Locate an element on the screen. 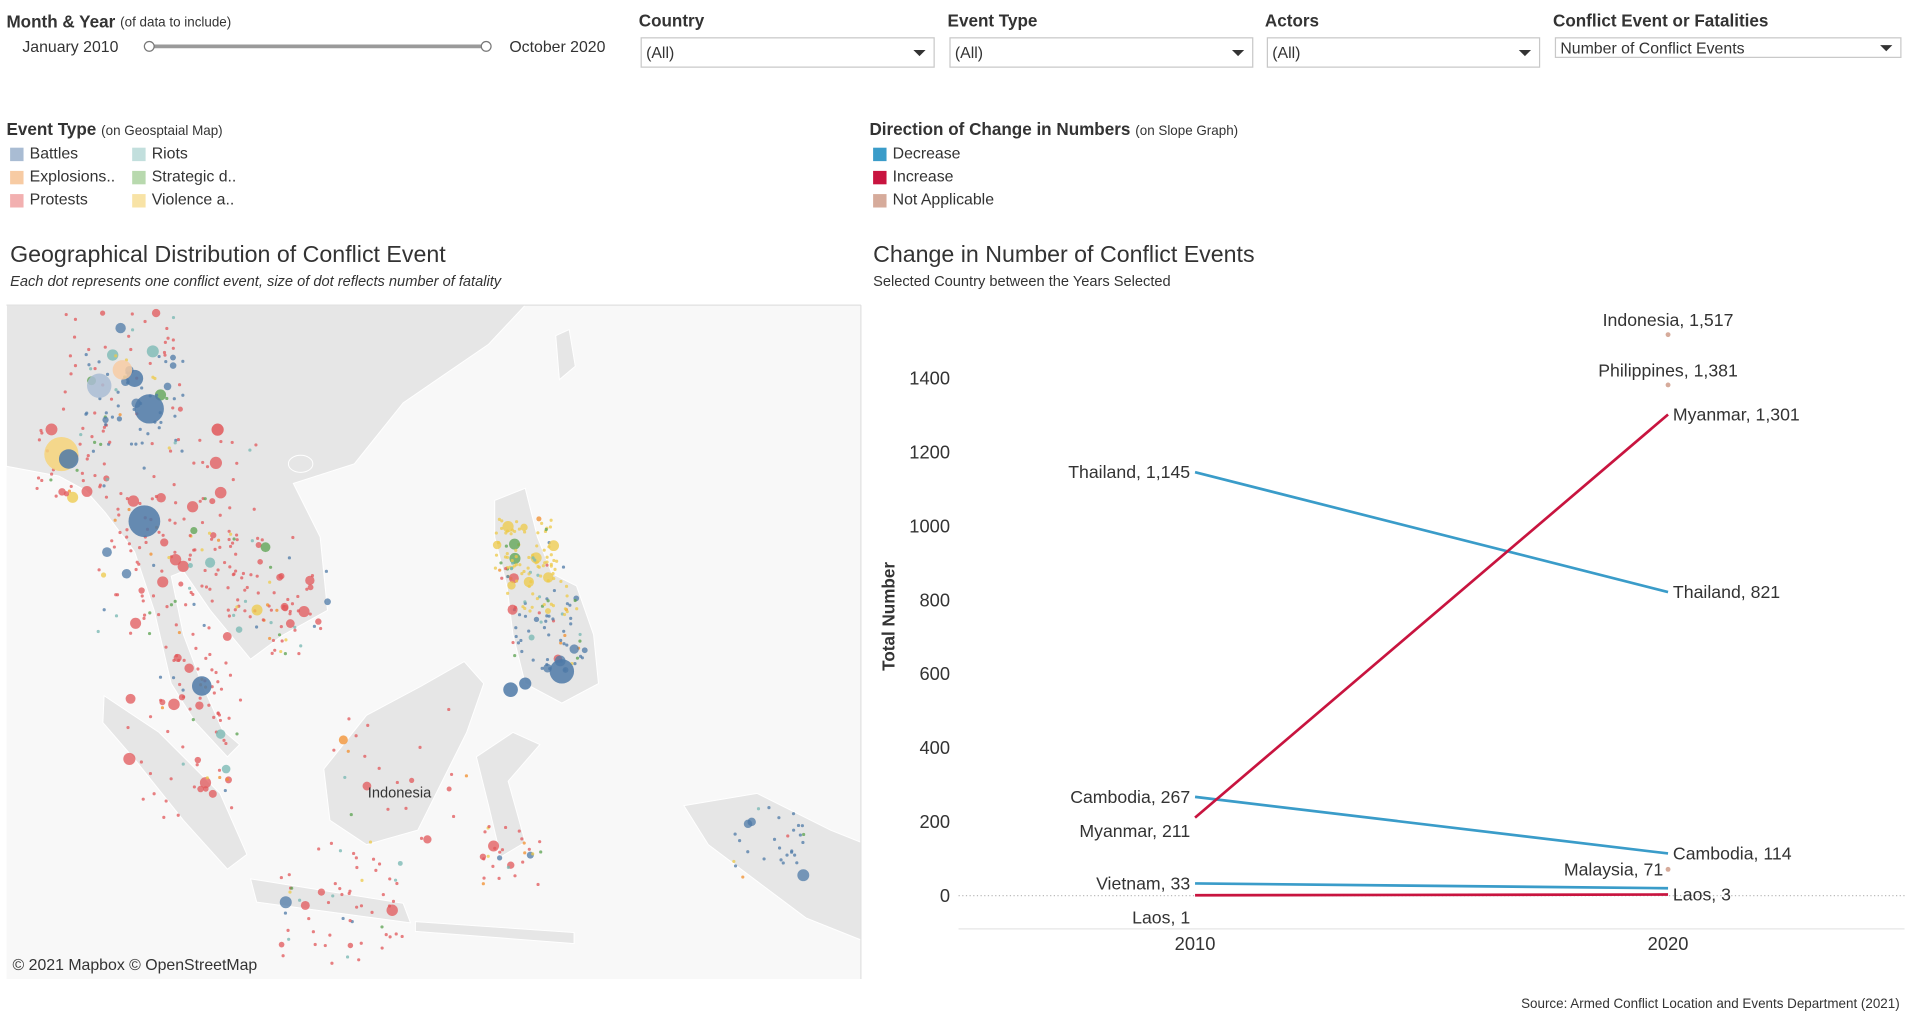 This screenshot has height=1029, width=1911. data-label: Philippines, 1,381 is located at coordinates (1668, 370).